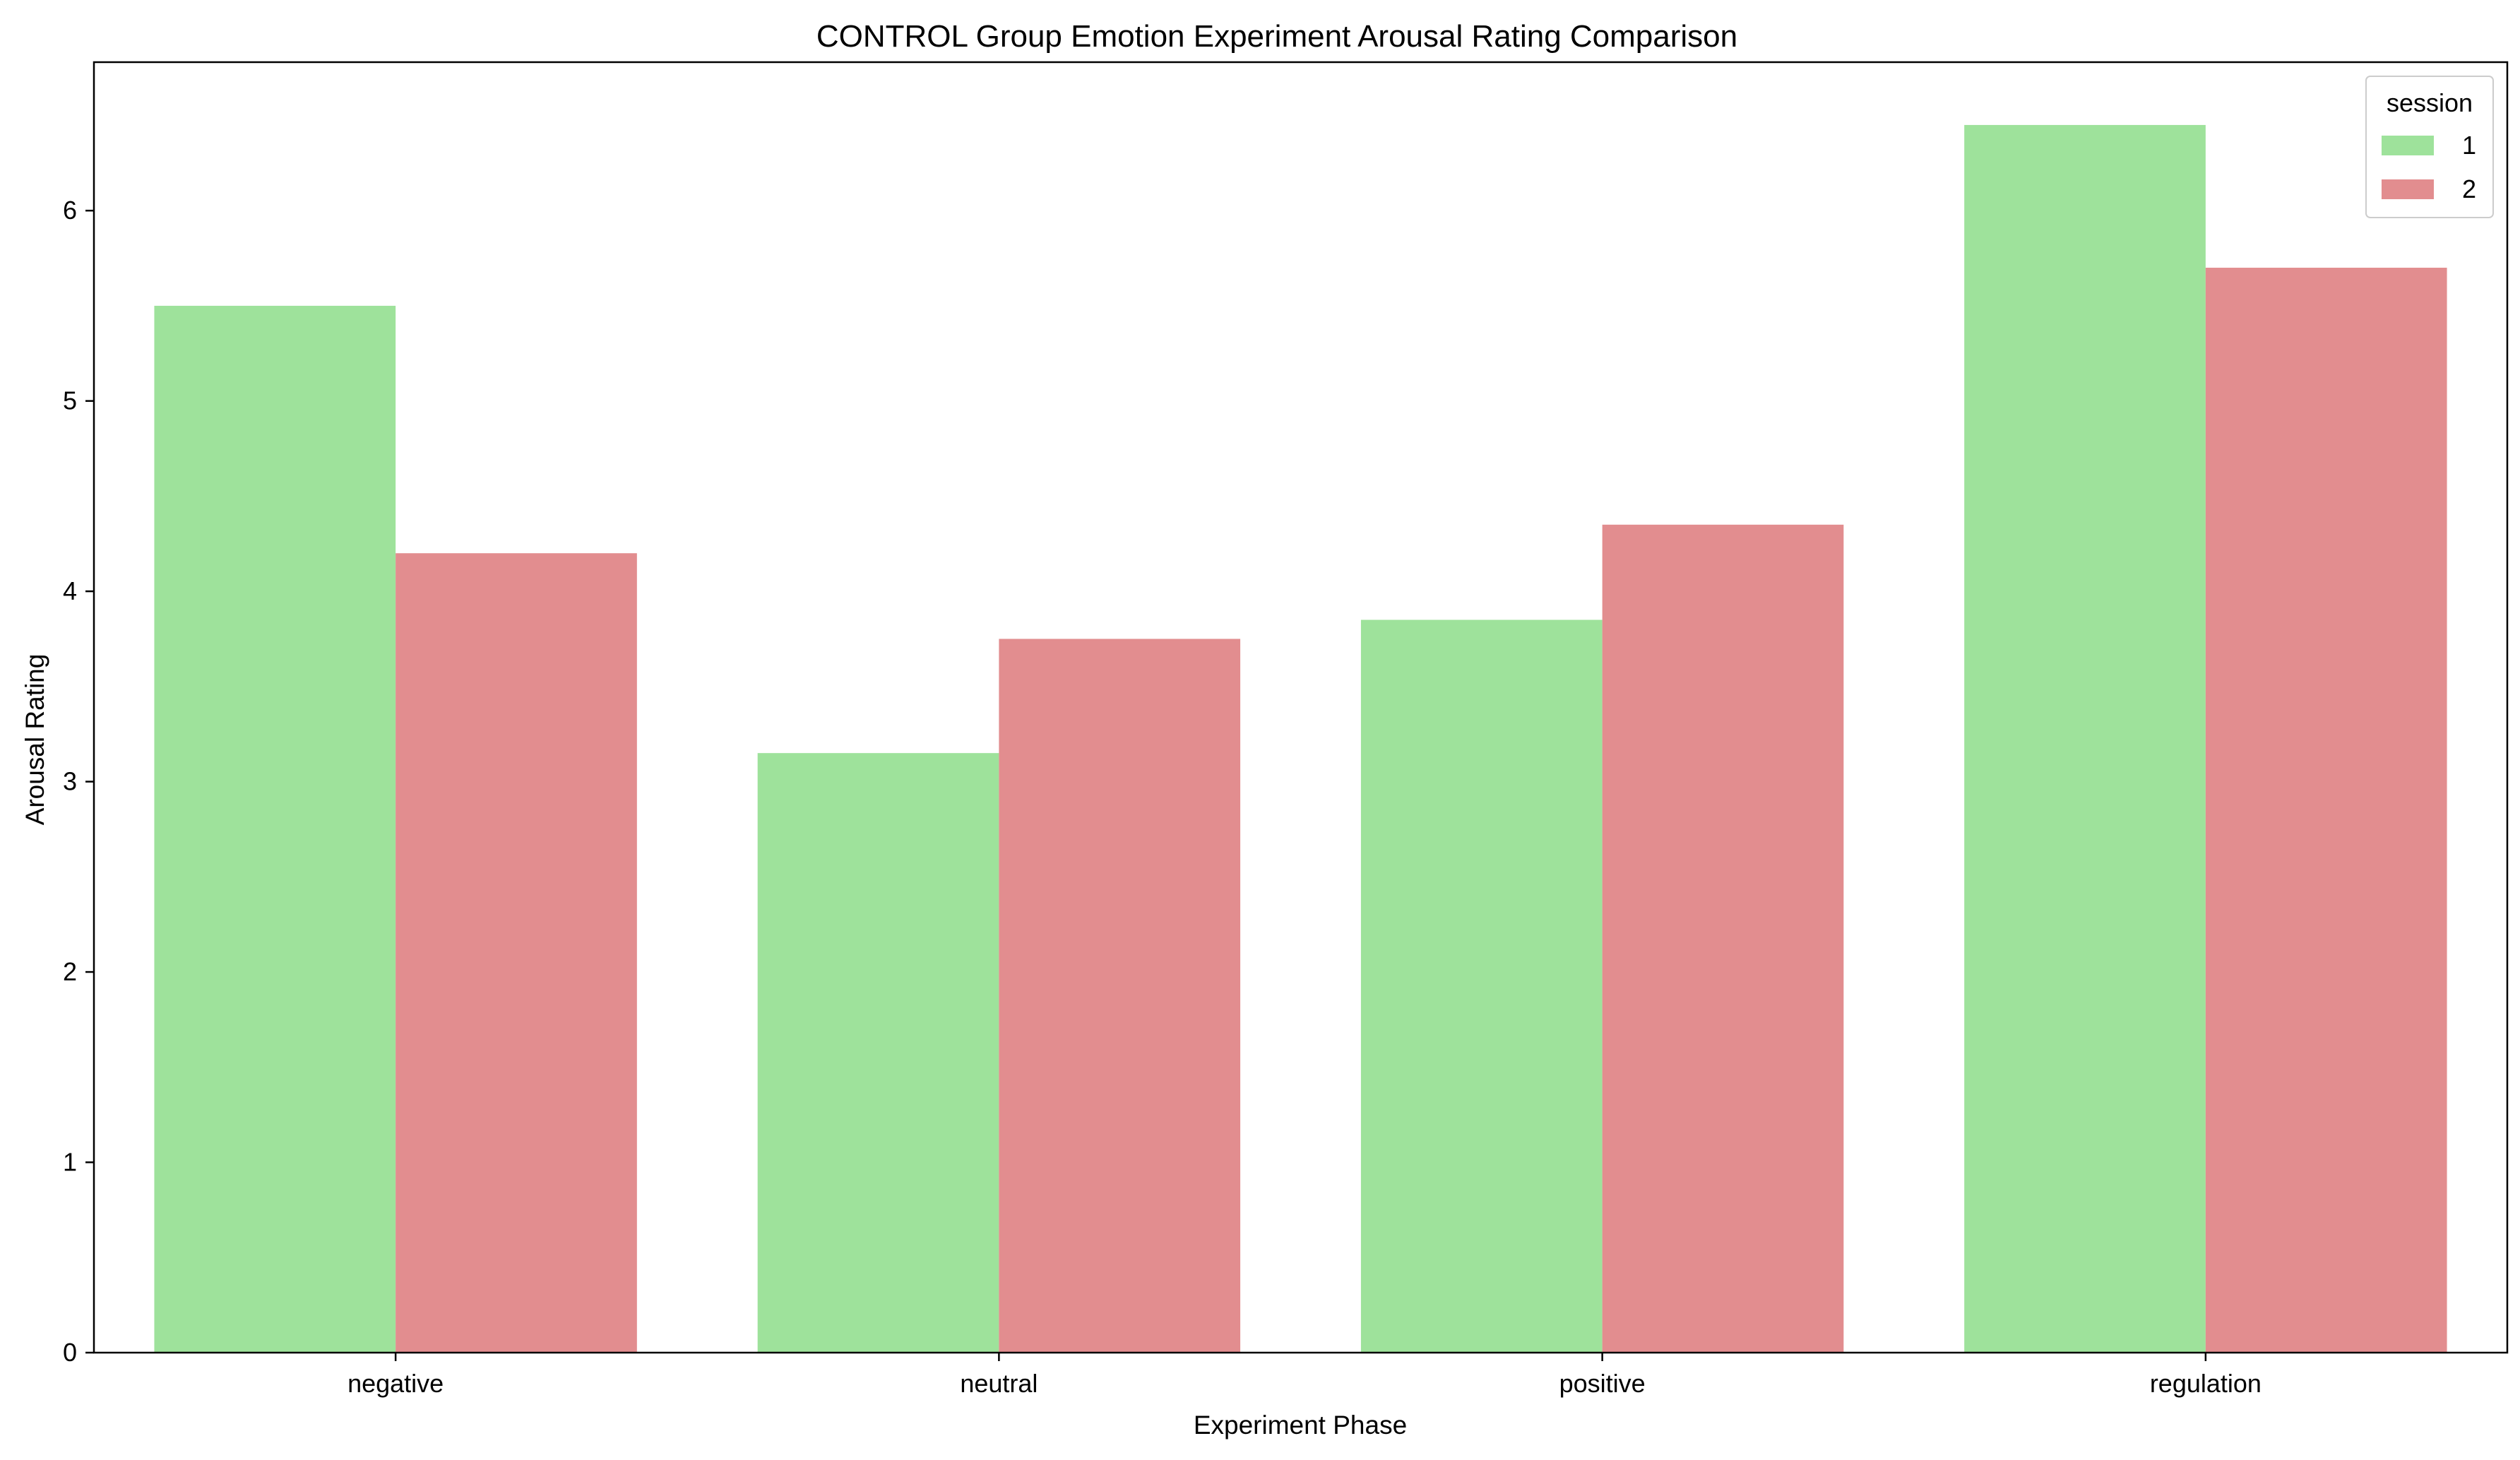 The height and width of the screenshot is (1460, 2520). I want to click on legend-label-session-2: 2, so click(2469, 188).